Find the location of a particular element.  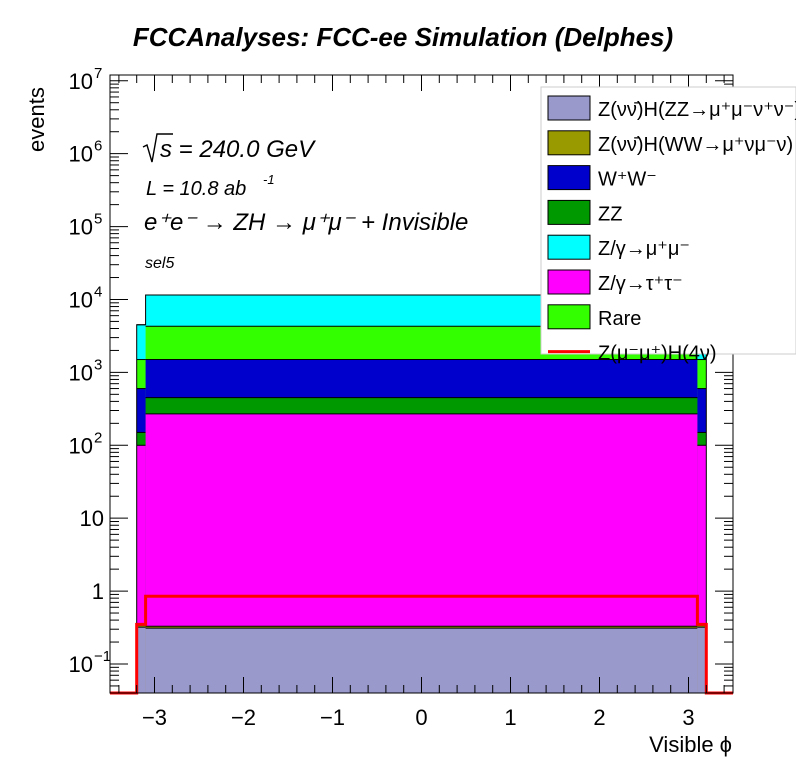

y-axis-label: events is located at coordinates (36, 119).